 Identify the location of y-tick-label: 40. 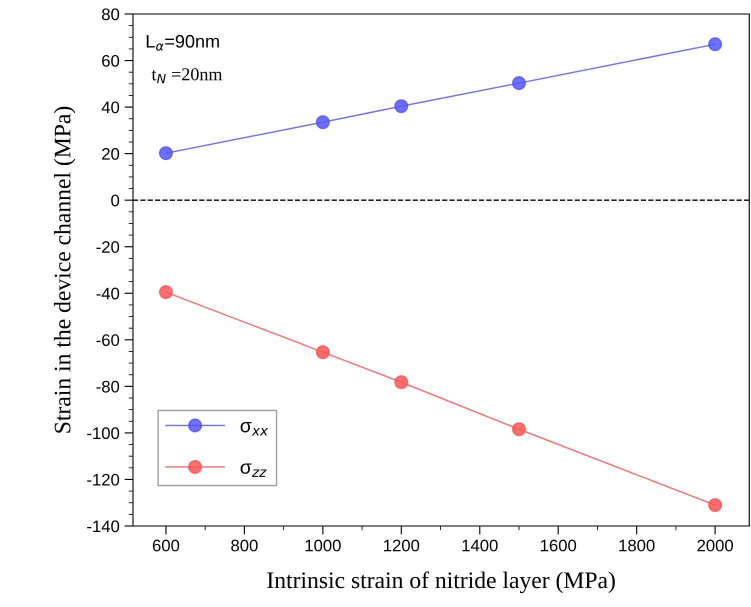
(111, 107).